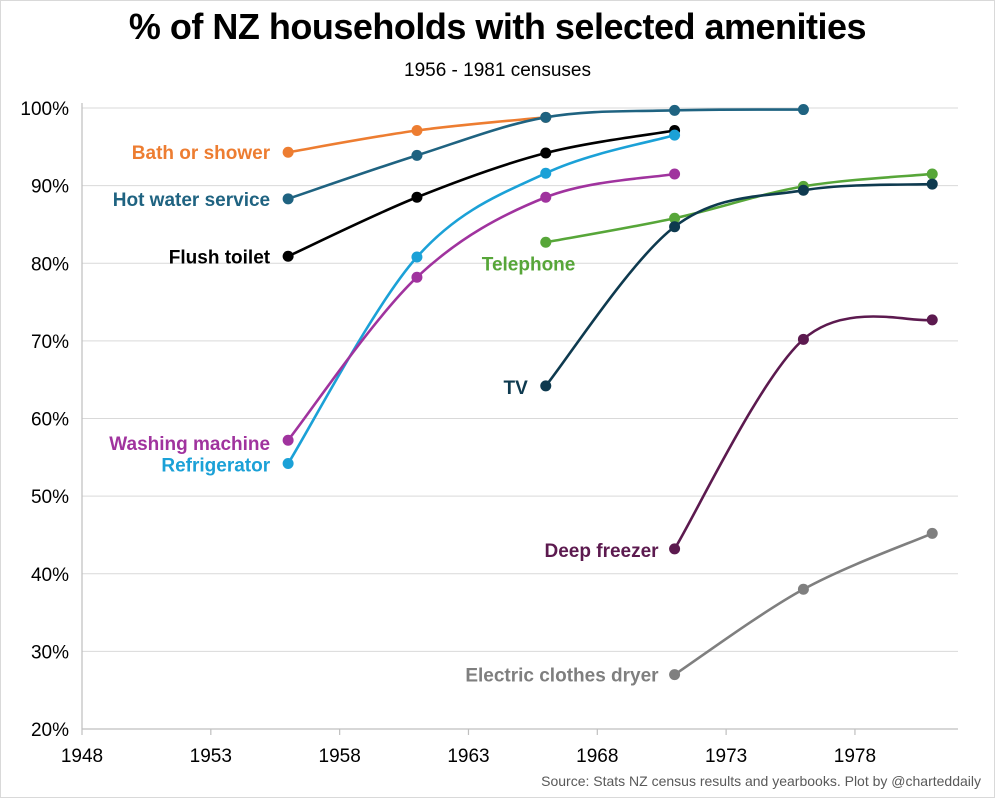  I want to click on data-point-telephone-1966, so click(546, 242).